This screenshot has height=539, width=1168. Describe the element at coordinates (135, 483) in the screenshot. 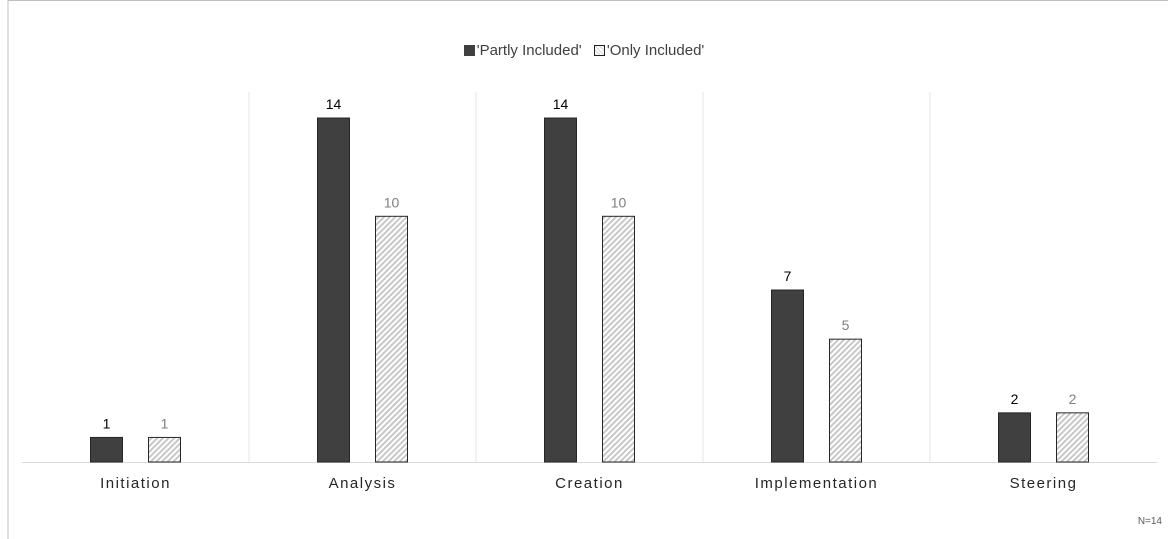

I see `x-tick-label: Initiation` at that location.